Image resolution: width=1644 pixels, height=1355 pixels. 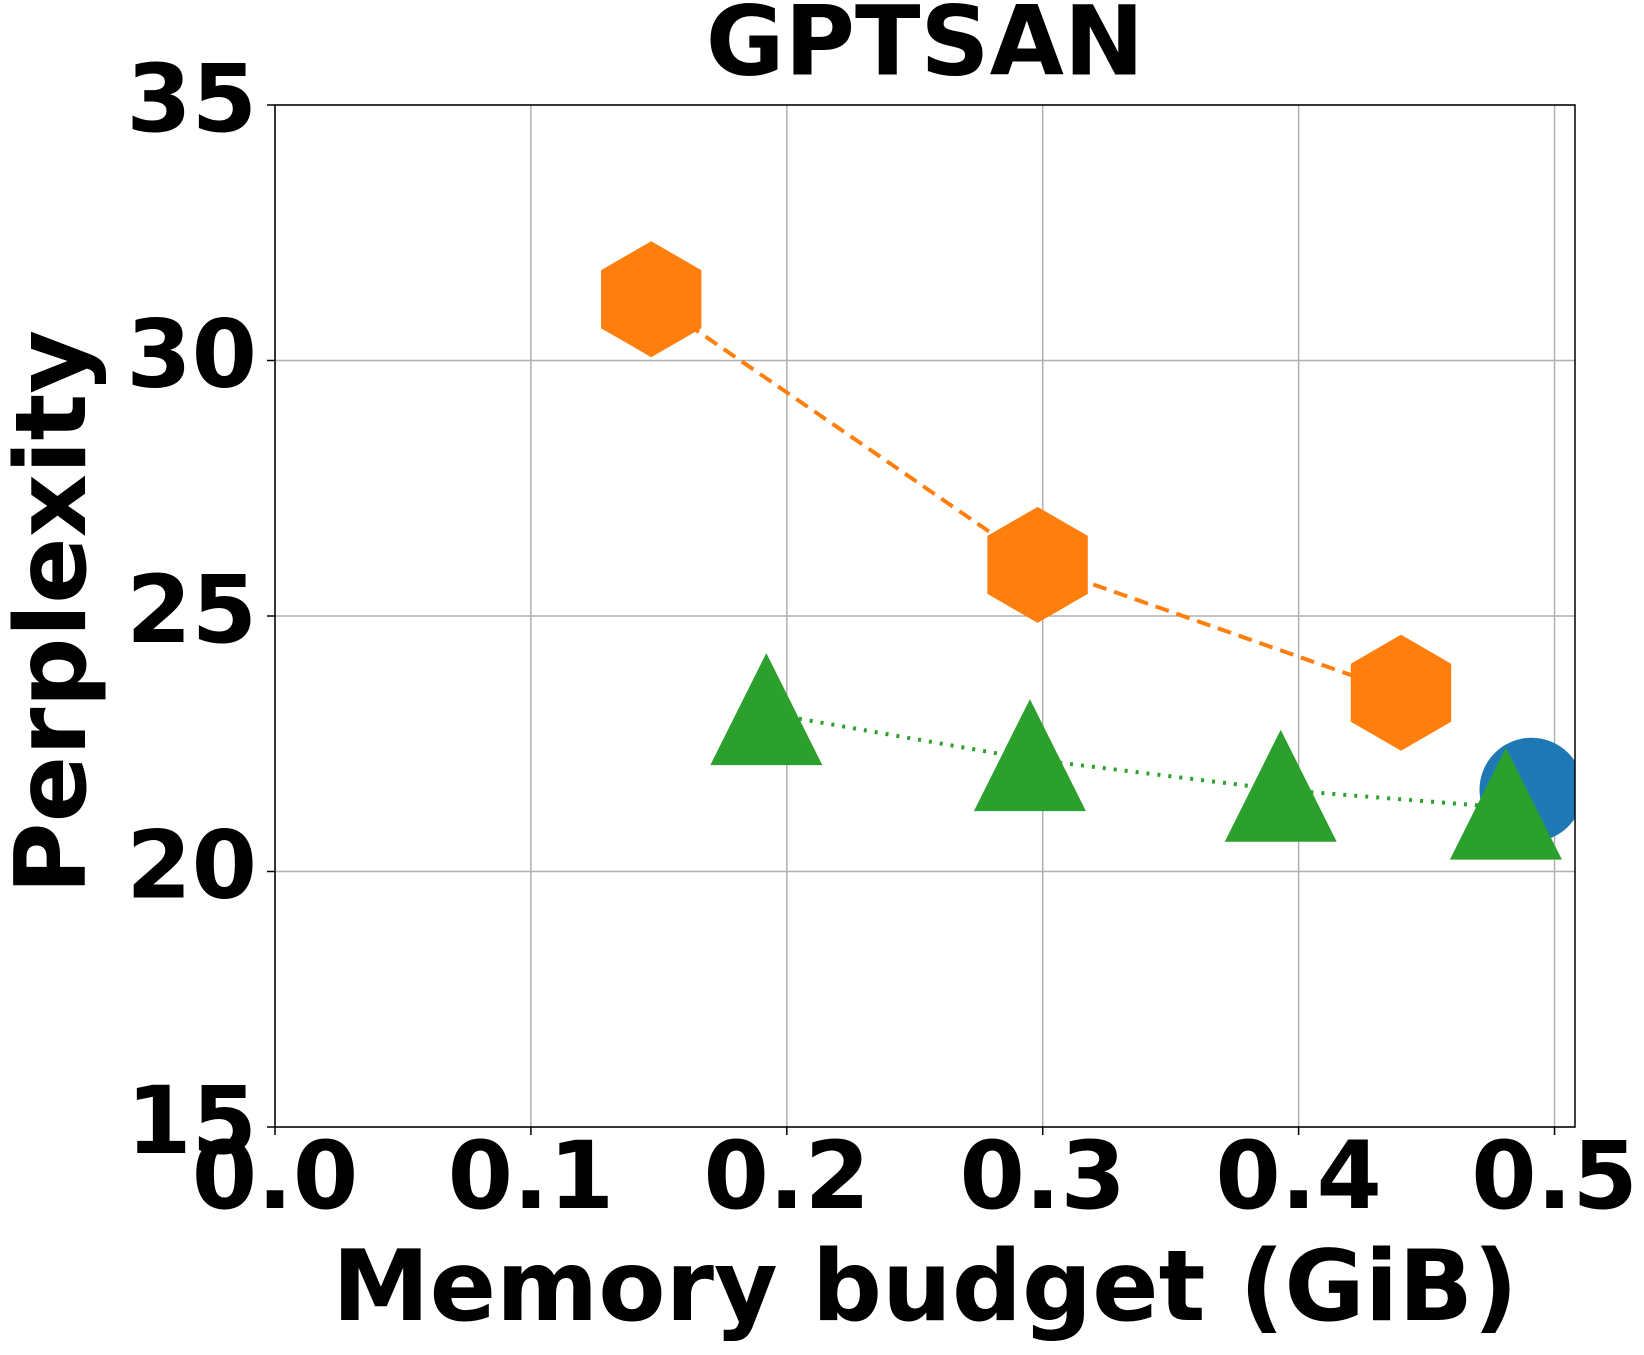 What do you see at coordinates (787, 1176) in the screenshot?
I see `x-tick-label: 0.2` at bounding box center [787, 1176].